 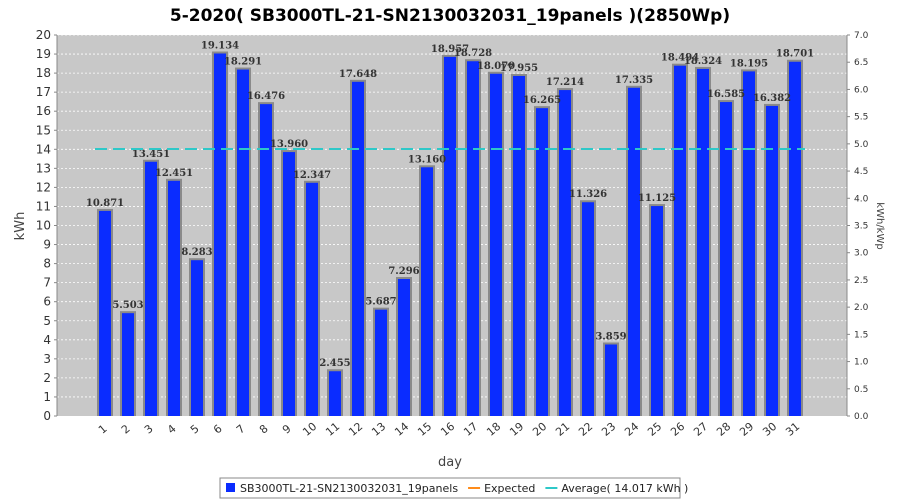 What do you see at coordinates (47, 283) in the screenshot?
I see `y-tick-label: 7` at bounding box center [47, 283].